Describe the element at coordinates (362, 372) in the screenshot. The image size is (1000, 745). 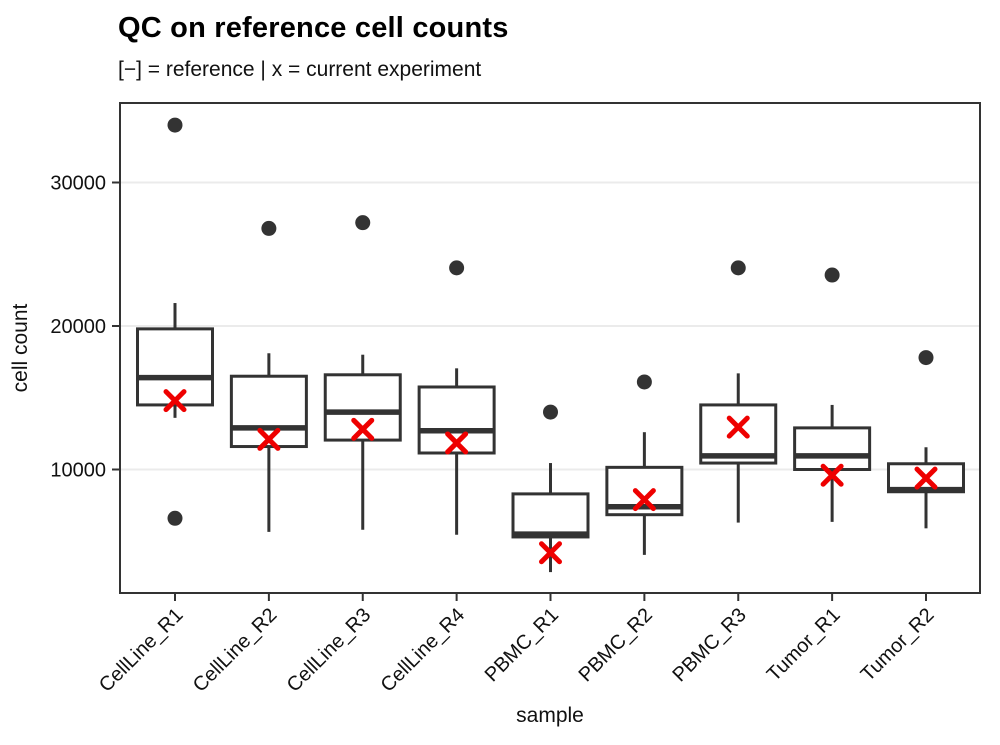
I see `box-group-CellLine_R3` at that location.